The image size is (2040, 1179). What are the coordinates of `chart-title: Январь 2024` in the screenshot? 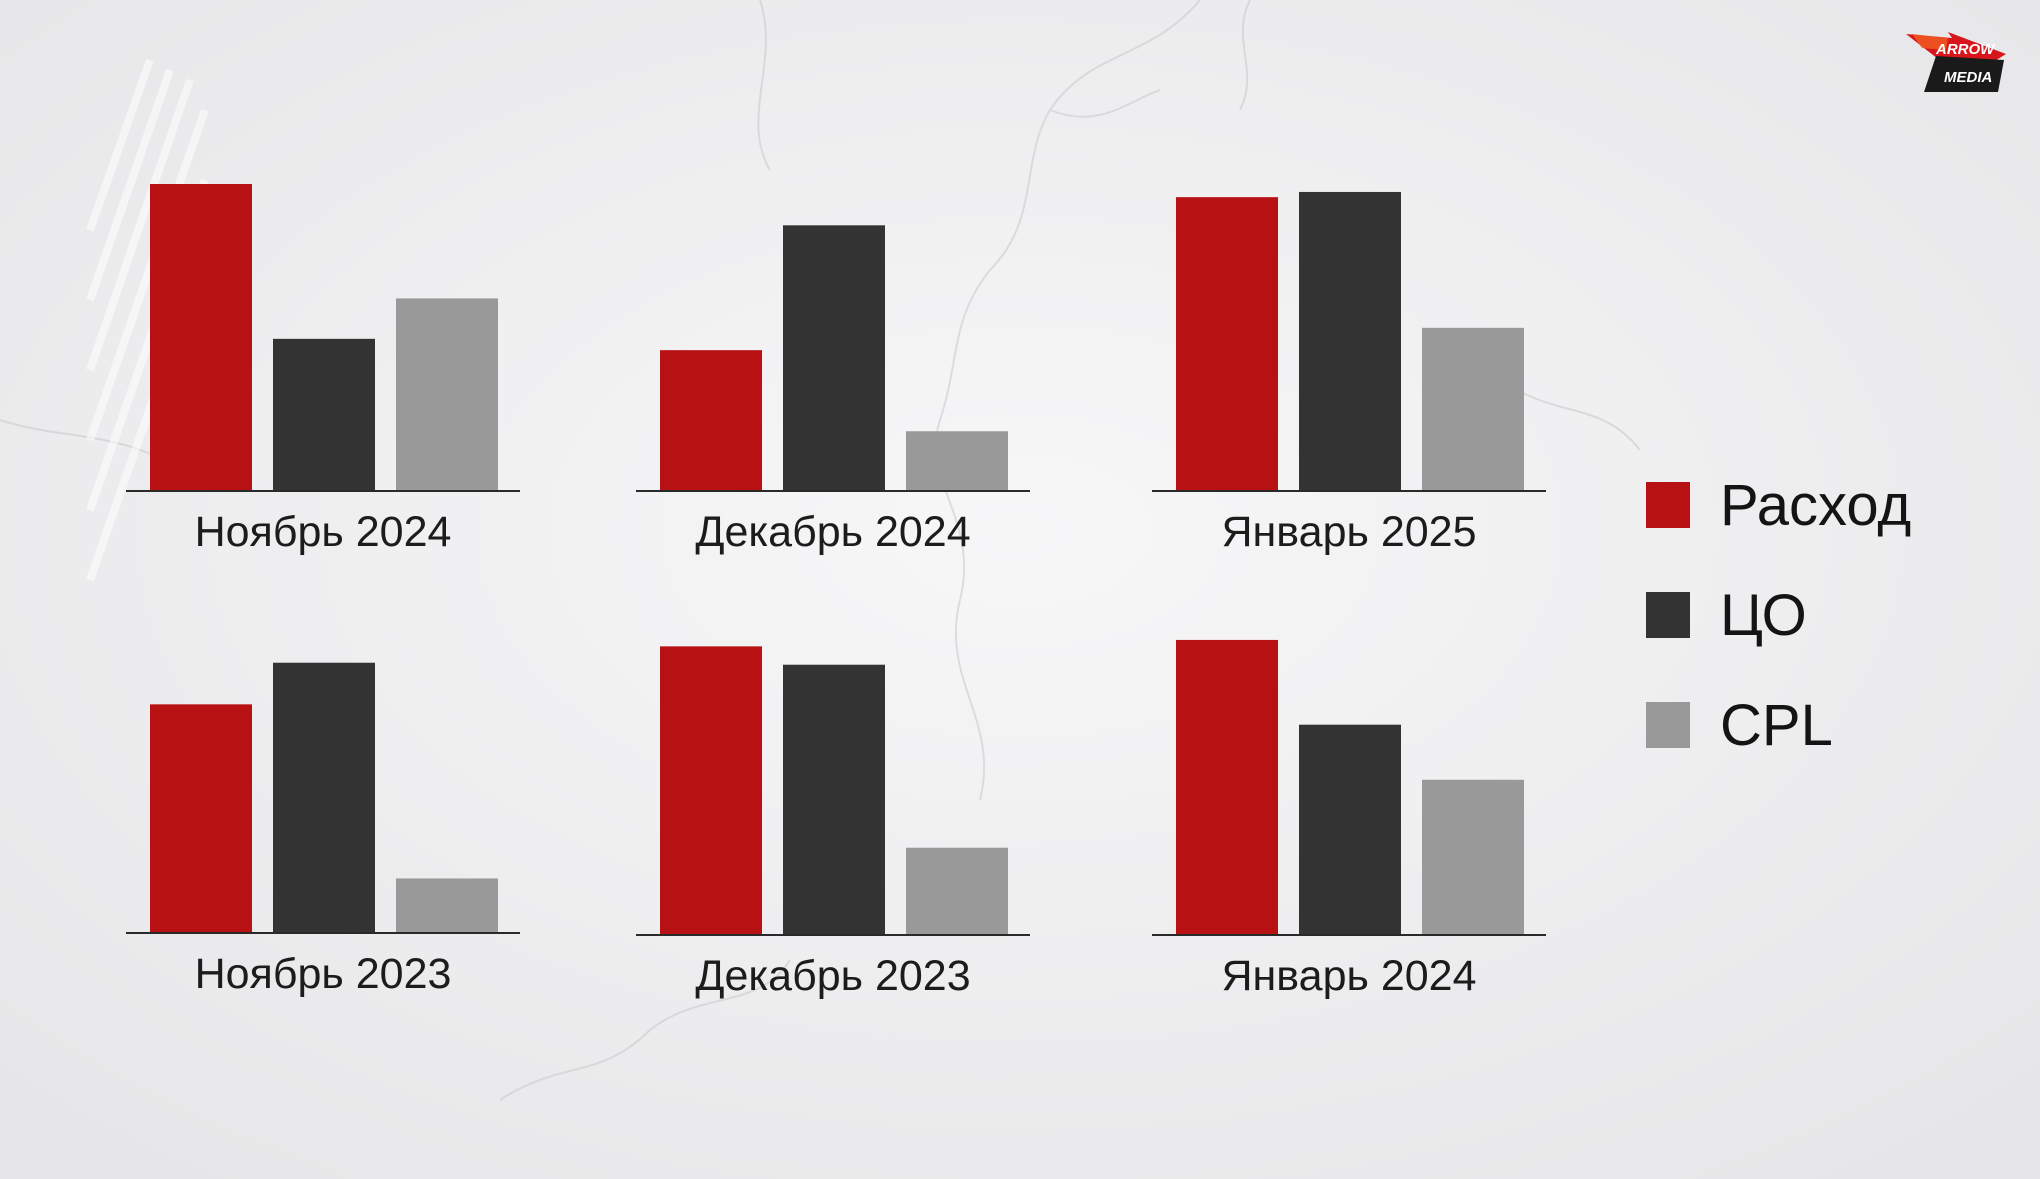 It's located at (1349, 976).